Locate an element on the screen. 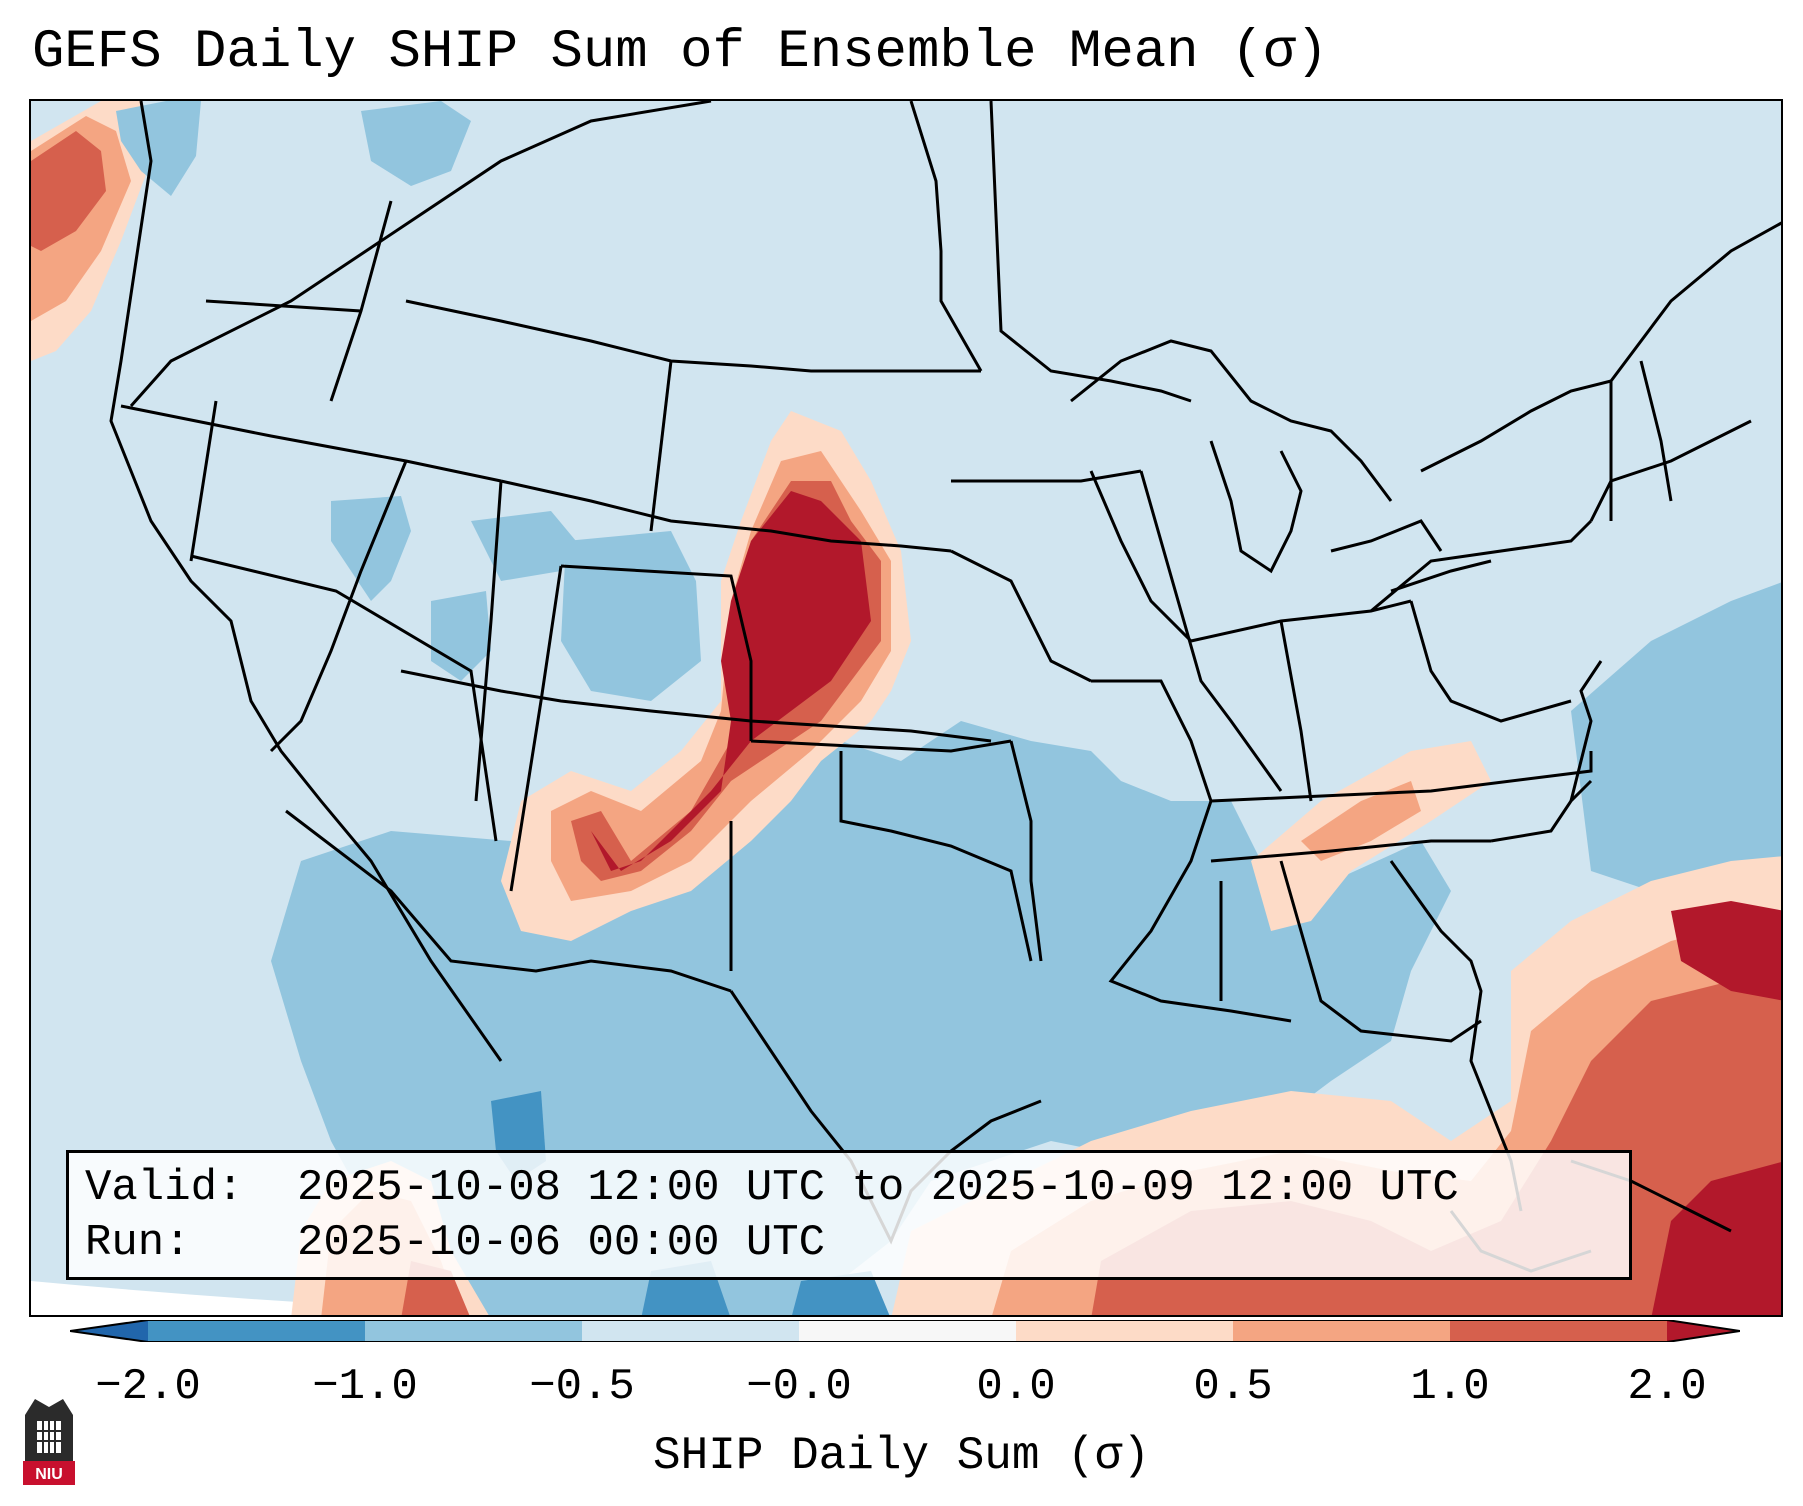  anomaly-atlantic-blue is located at coordinates (1676, 736).